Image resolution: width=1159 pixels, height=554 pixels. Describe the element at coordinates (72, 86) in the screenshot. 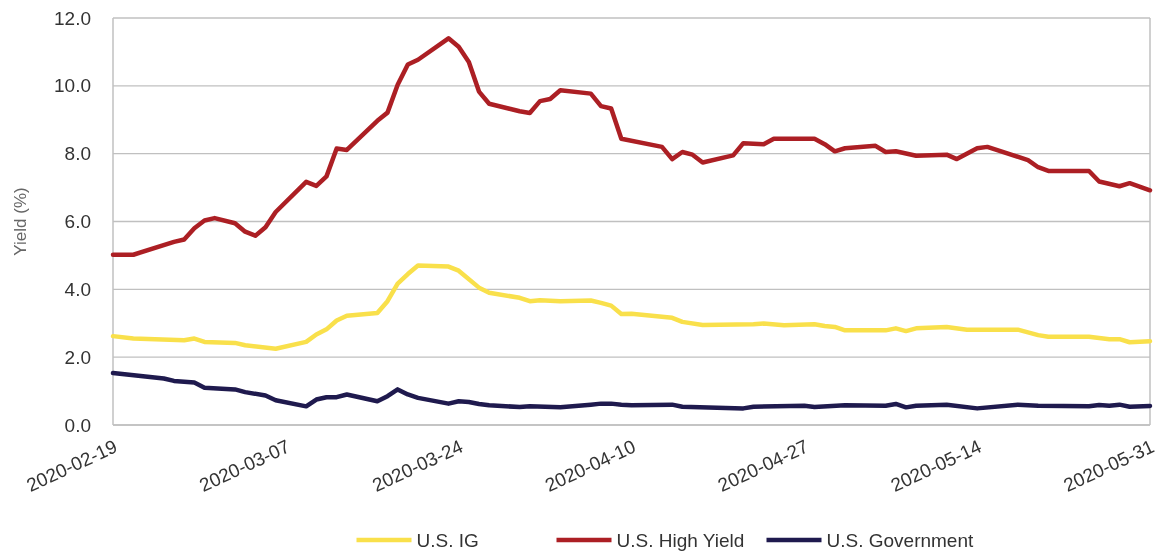

I see `y-tick-label: 10.0` at that location.